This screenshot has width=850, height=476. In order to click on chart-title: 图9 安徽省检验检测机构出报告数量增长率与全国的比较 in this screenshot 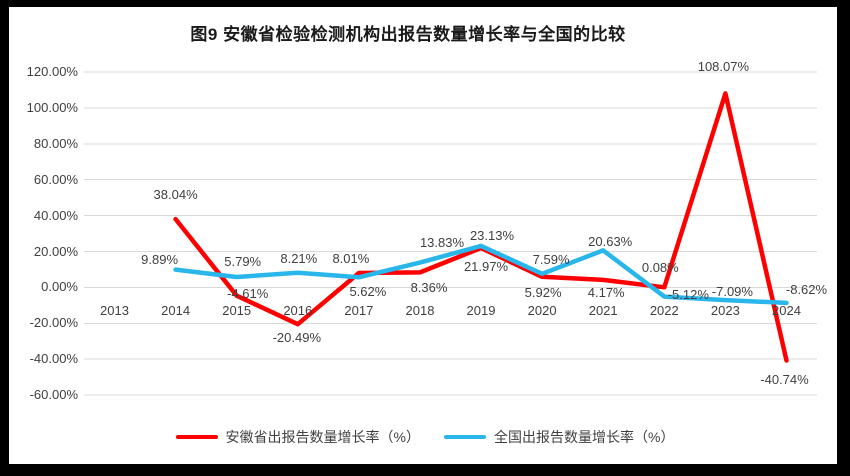, I will do `click(408, 34)`.